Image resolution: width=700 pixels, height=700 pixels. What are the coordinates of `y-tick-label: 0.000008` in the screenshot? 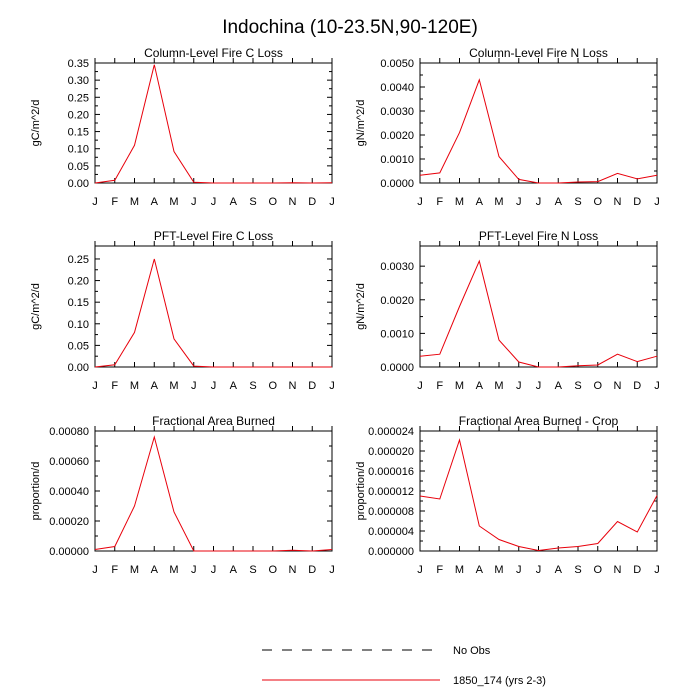 It's located at (391, 512).